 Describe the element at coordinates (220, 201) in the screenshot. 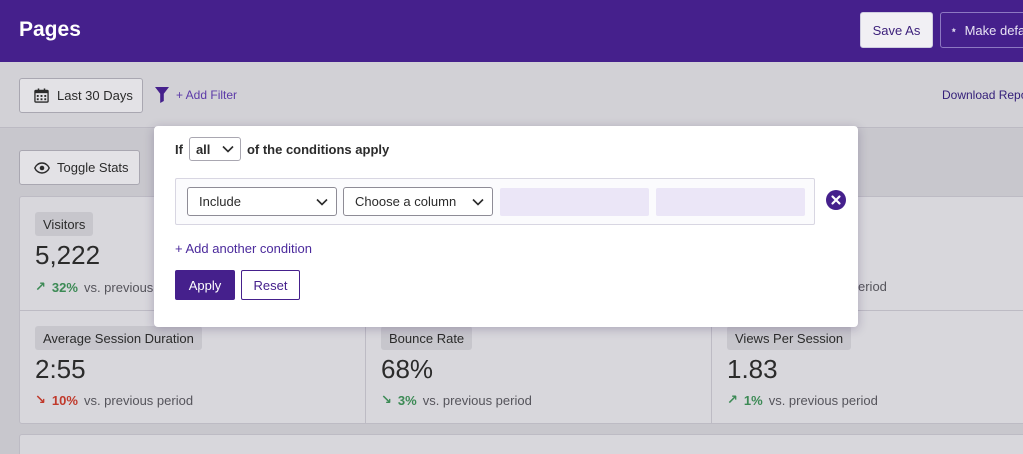

I see `include-value: Include` at that location.